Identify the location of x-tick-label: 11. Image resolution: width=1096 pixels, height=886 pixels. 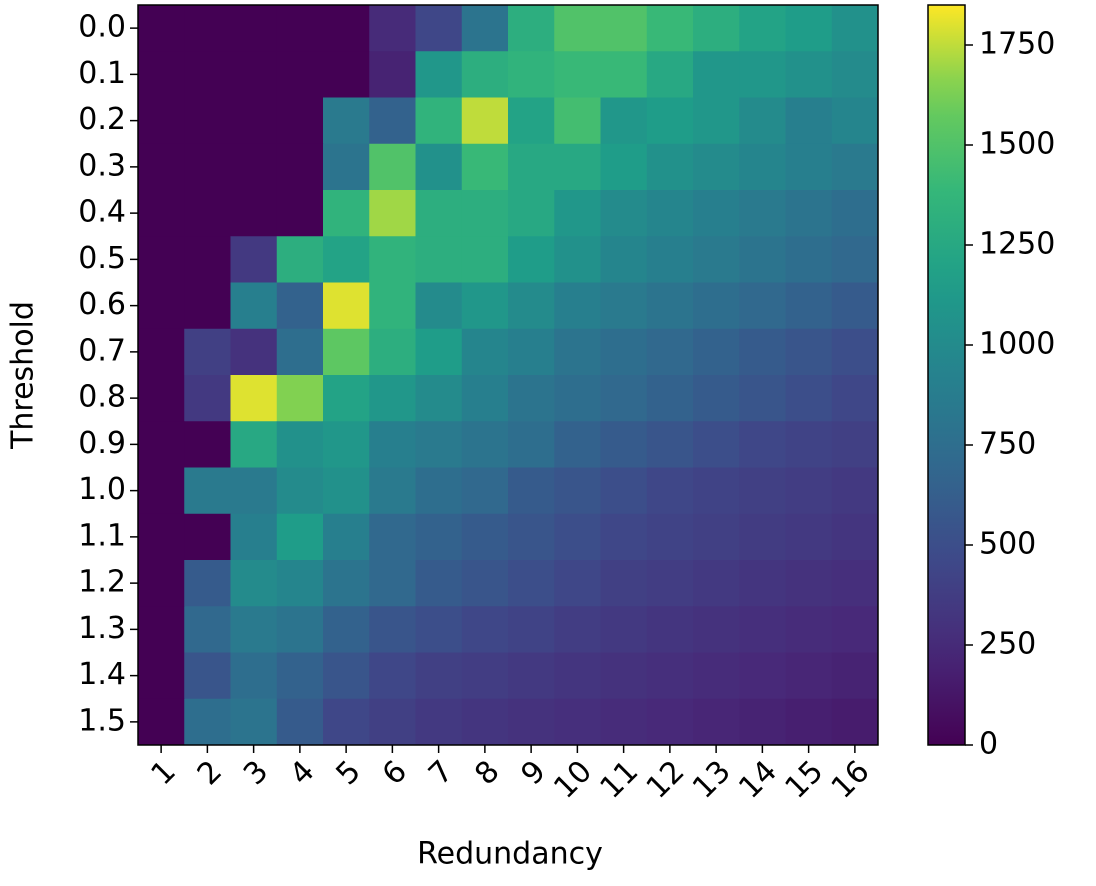
(620, 780).